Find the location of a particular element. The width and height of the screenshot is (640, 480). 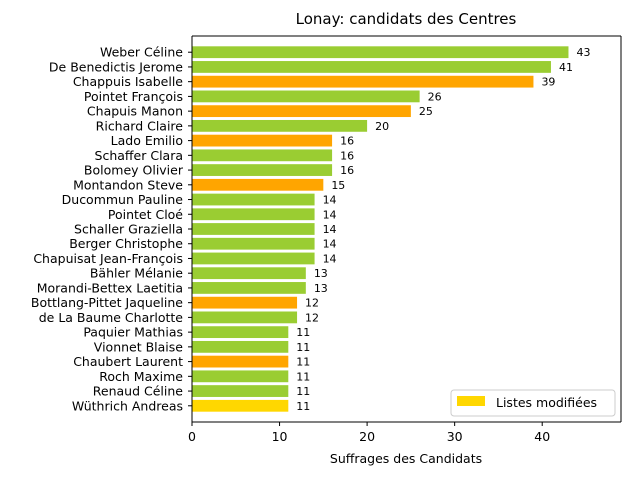

legend-label: Listes modifiées is located at coordinates (546, 402).